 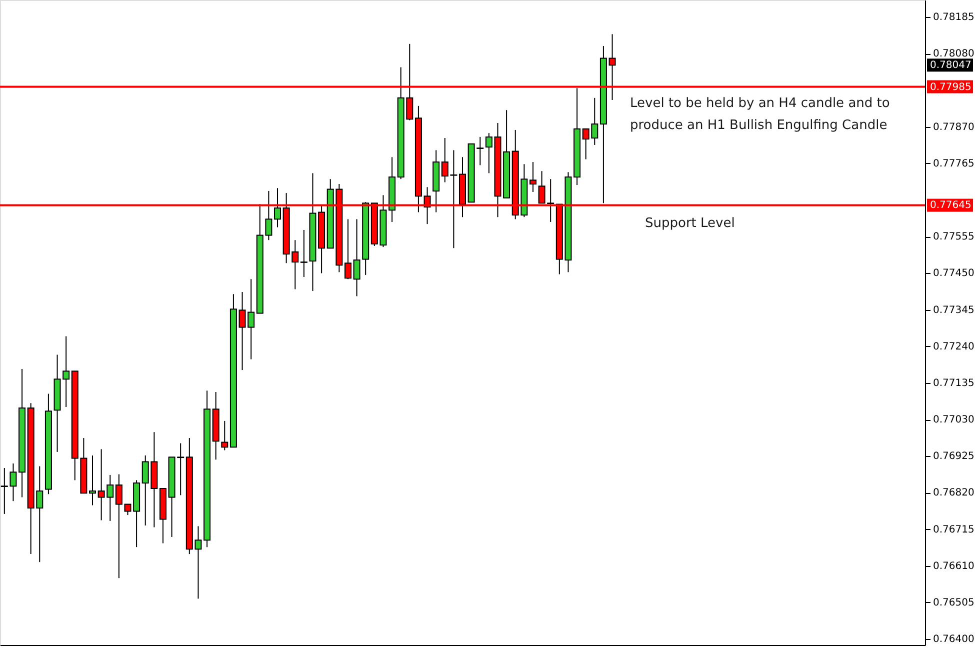 What do you see at coordinates (953, 602) in the screenshot?
I see `y-tick-label: 0.76505` at bounding box center [953, 602].